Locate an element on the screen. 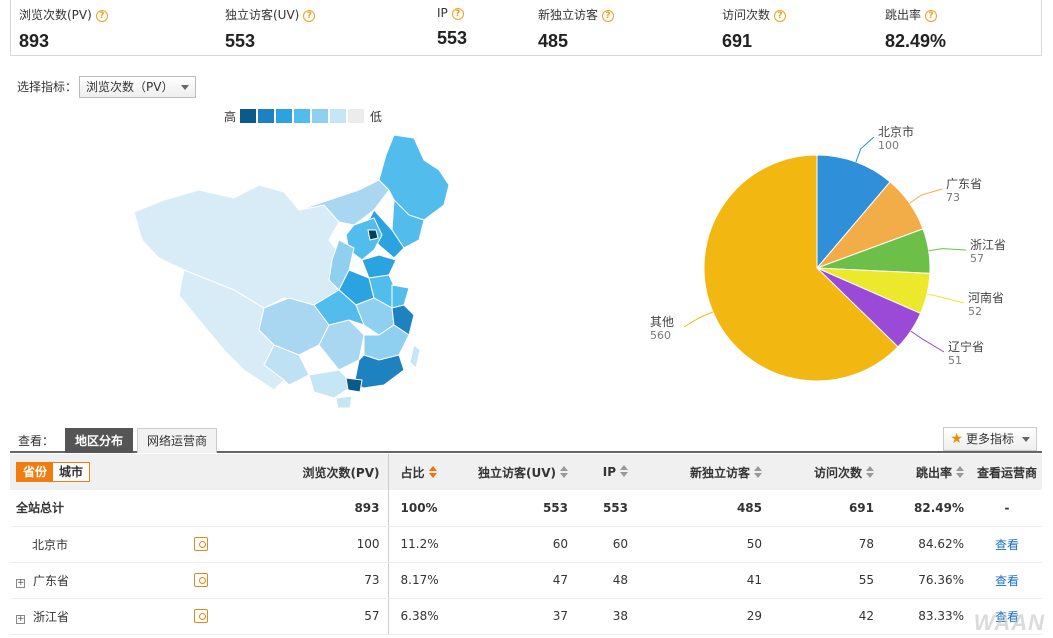 The image size is (1053, 638). map-legend: 高 低 is located at coordinates (303, 116).